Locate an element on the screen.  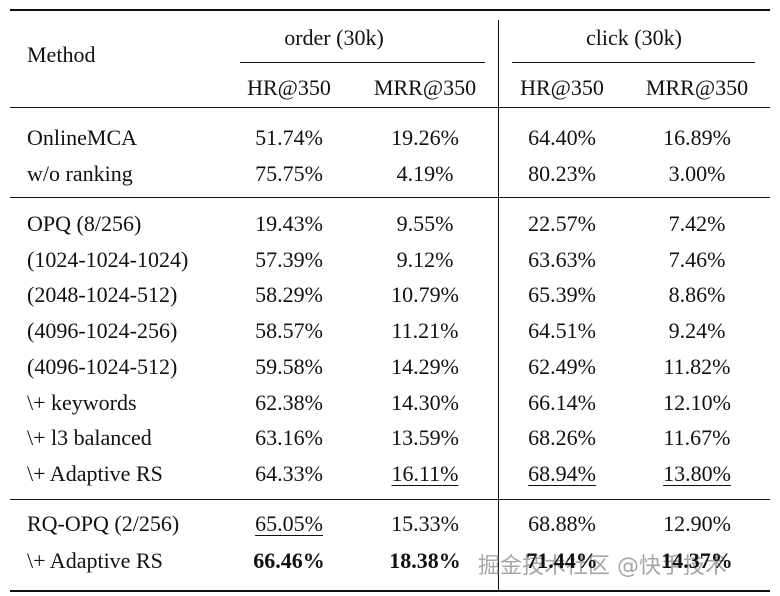
cell: 14.29% is located at coordinates (425, 366).